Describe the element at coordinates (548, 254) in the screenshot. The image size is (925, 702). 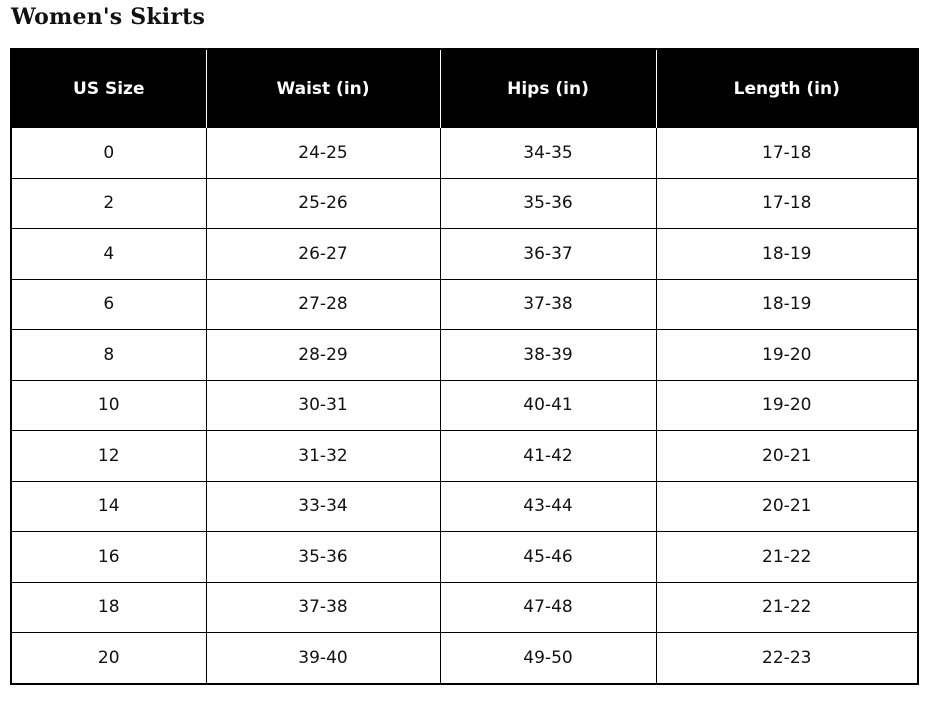
I see `table-cell: 36-37` at that location.